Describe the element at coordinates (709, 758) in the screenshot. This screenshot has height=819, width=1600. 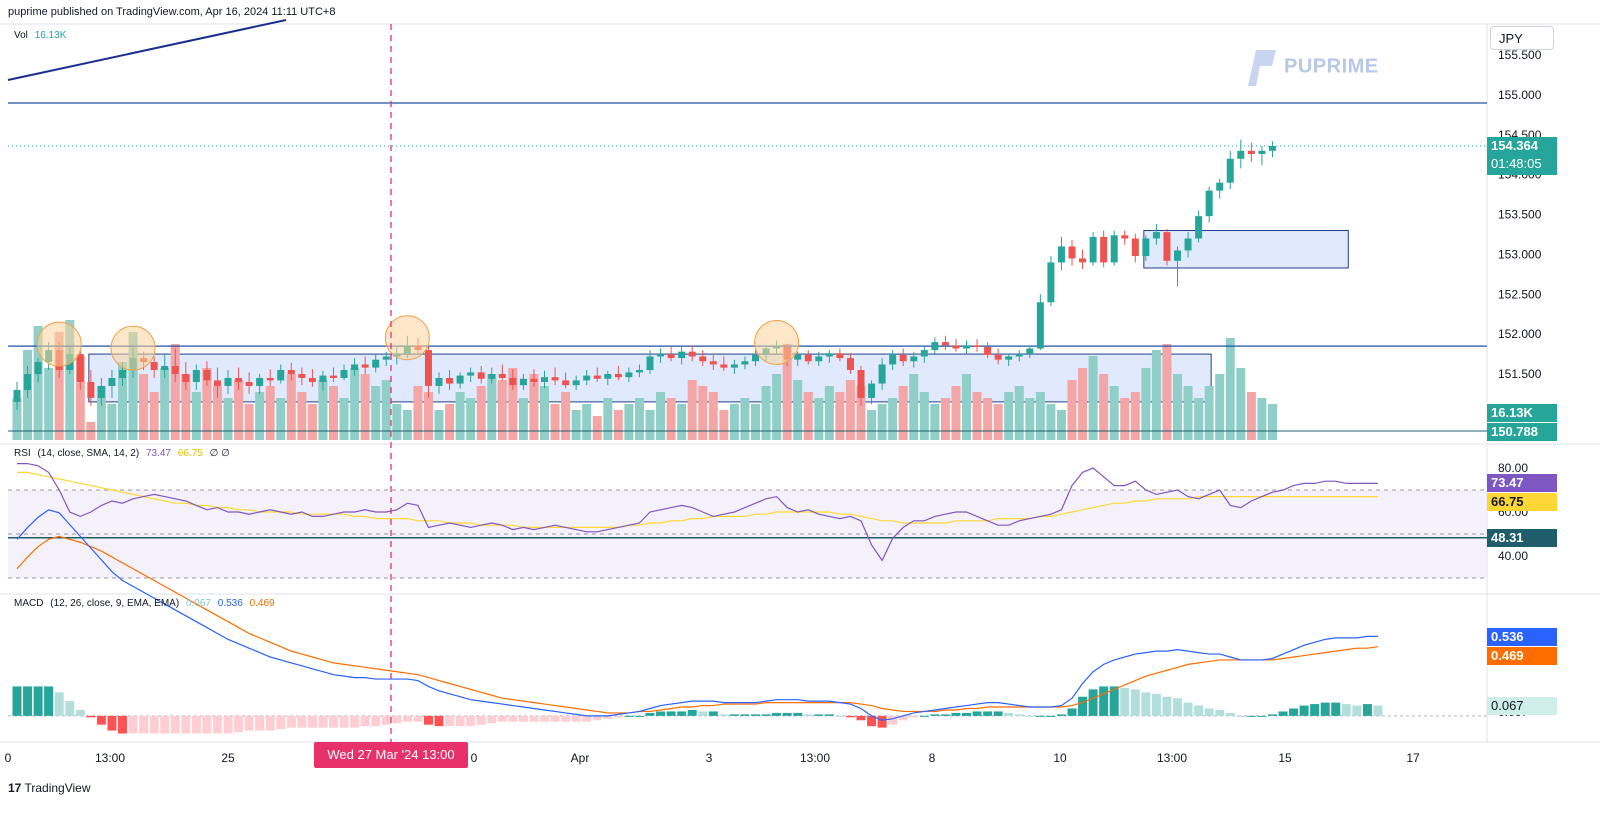
I see `time-axis-label: 3` at that location.